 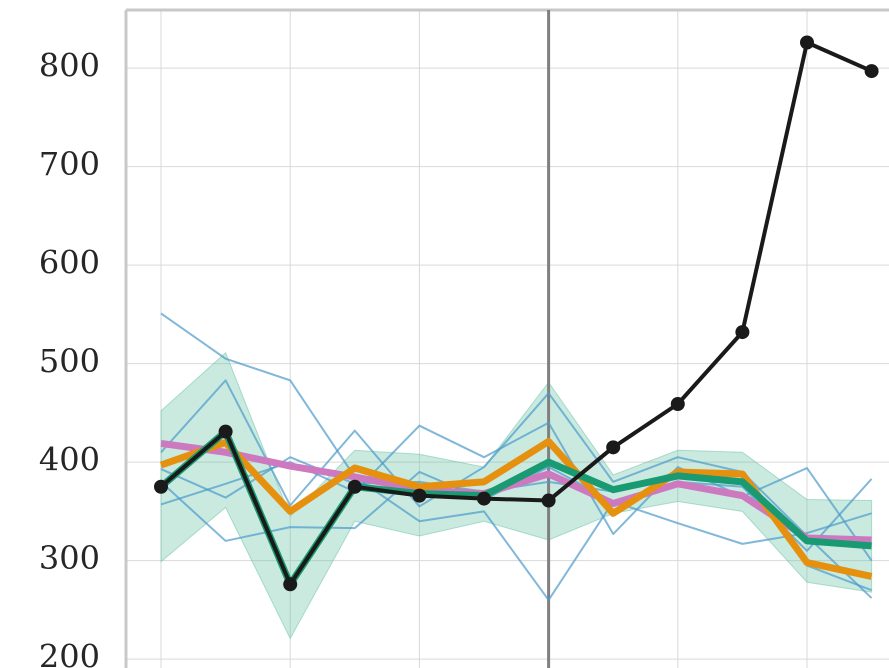 I want to click on y-tick-label: 300, so click(x=69, y=558).